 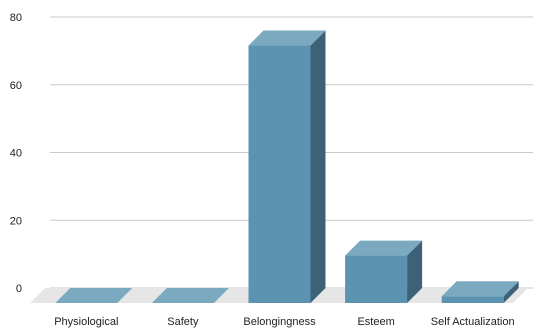 I want to click on bar-belongingness, so click(x=287, y=167).